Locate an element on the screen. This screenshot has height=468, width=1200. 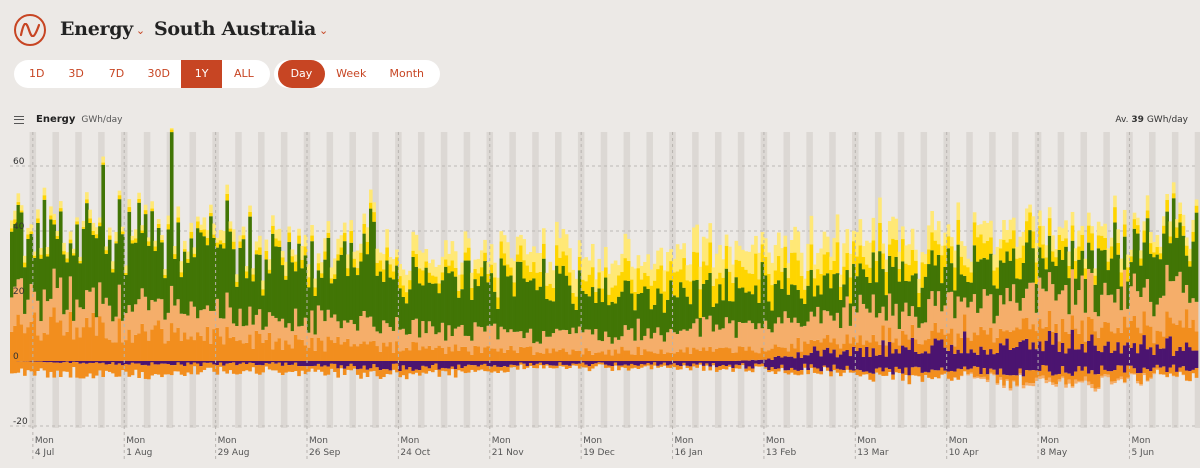
range-all-button: ALL is located at coordinates (243, 73).